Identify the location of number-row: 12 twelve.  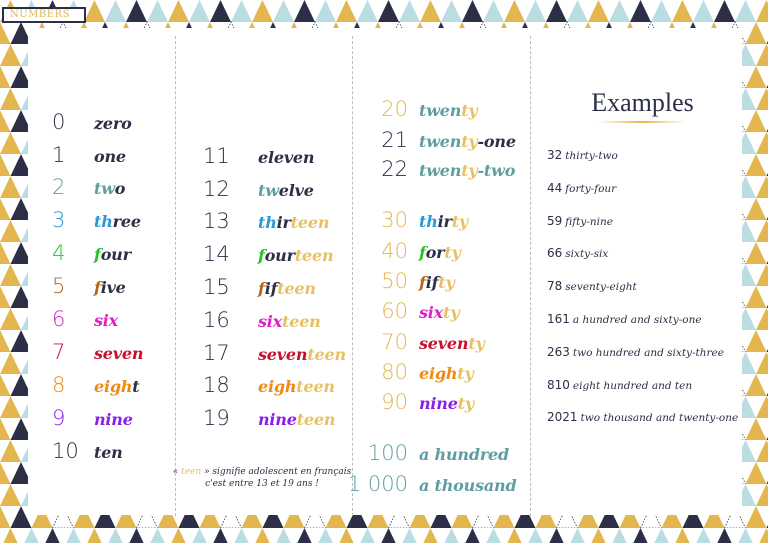
(258, 189).